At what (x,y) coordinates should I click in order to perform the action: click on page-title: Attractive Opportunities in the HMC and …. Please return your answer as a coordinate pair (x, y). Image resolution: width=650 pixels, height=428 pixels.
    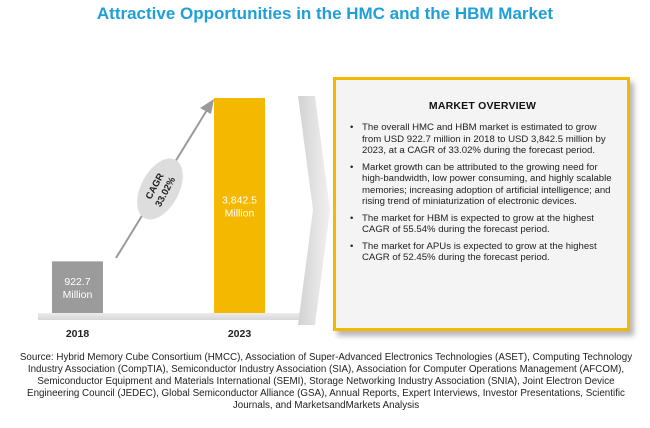
    Looking at the image, I should click on (325, 13).